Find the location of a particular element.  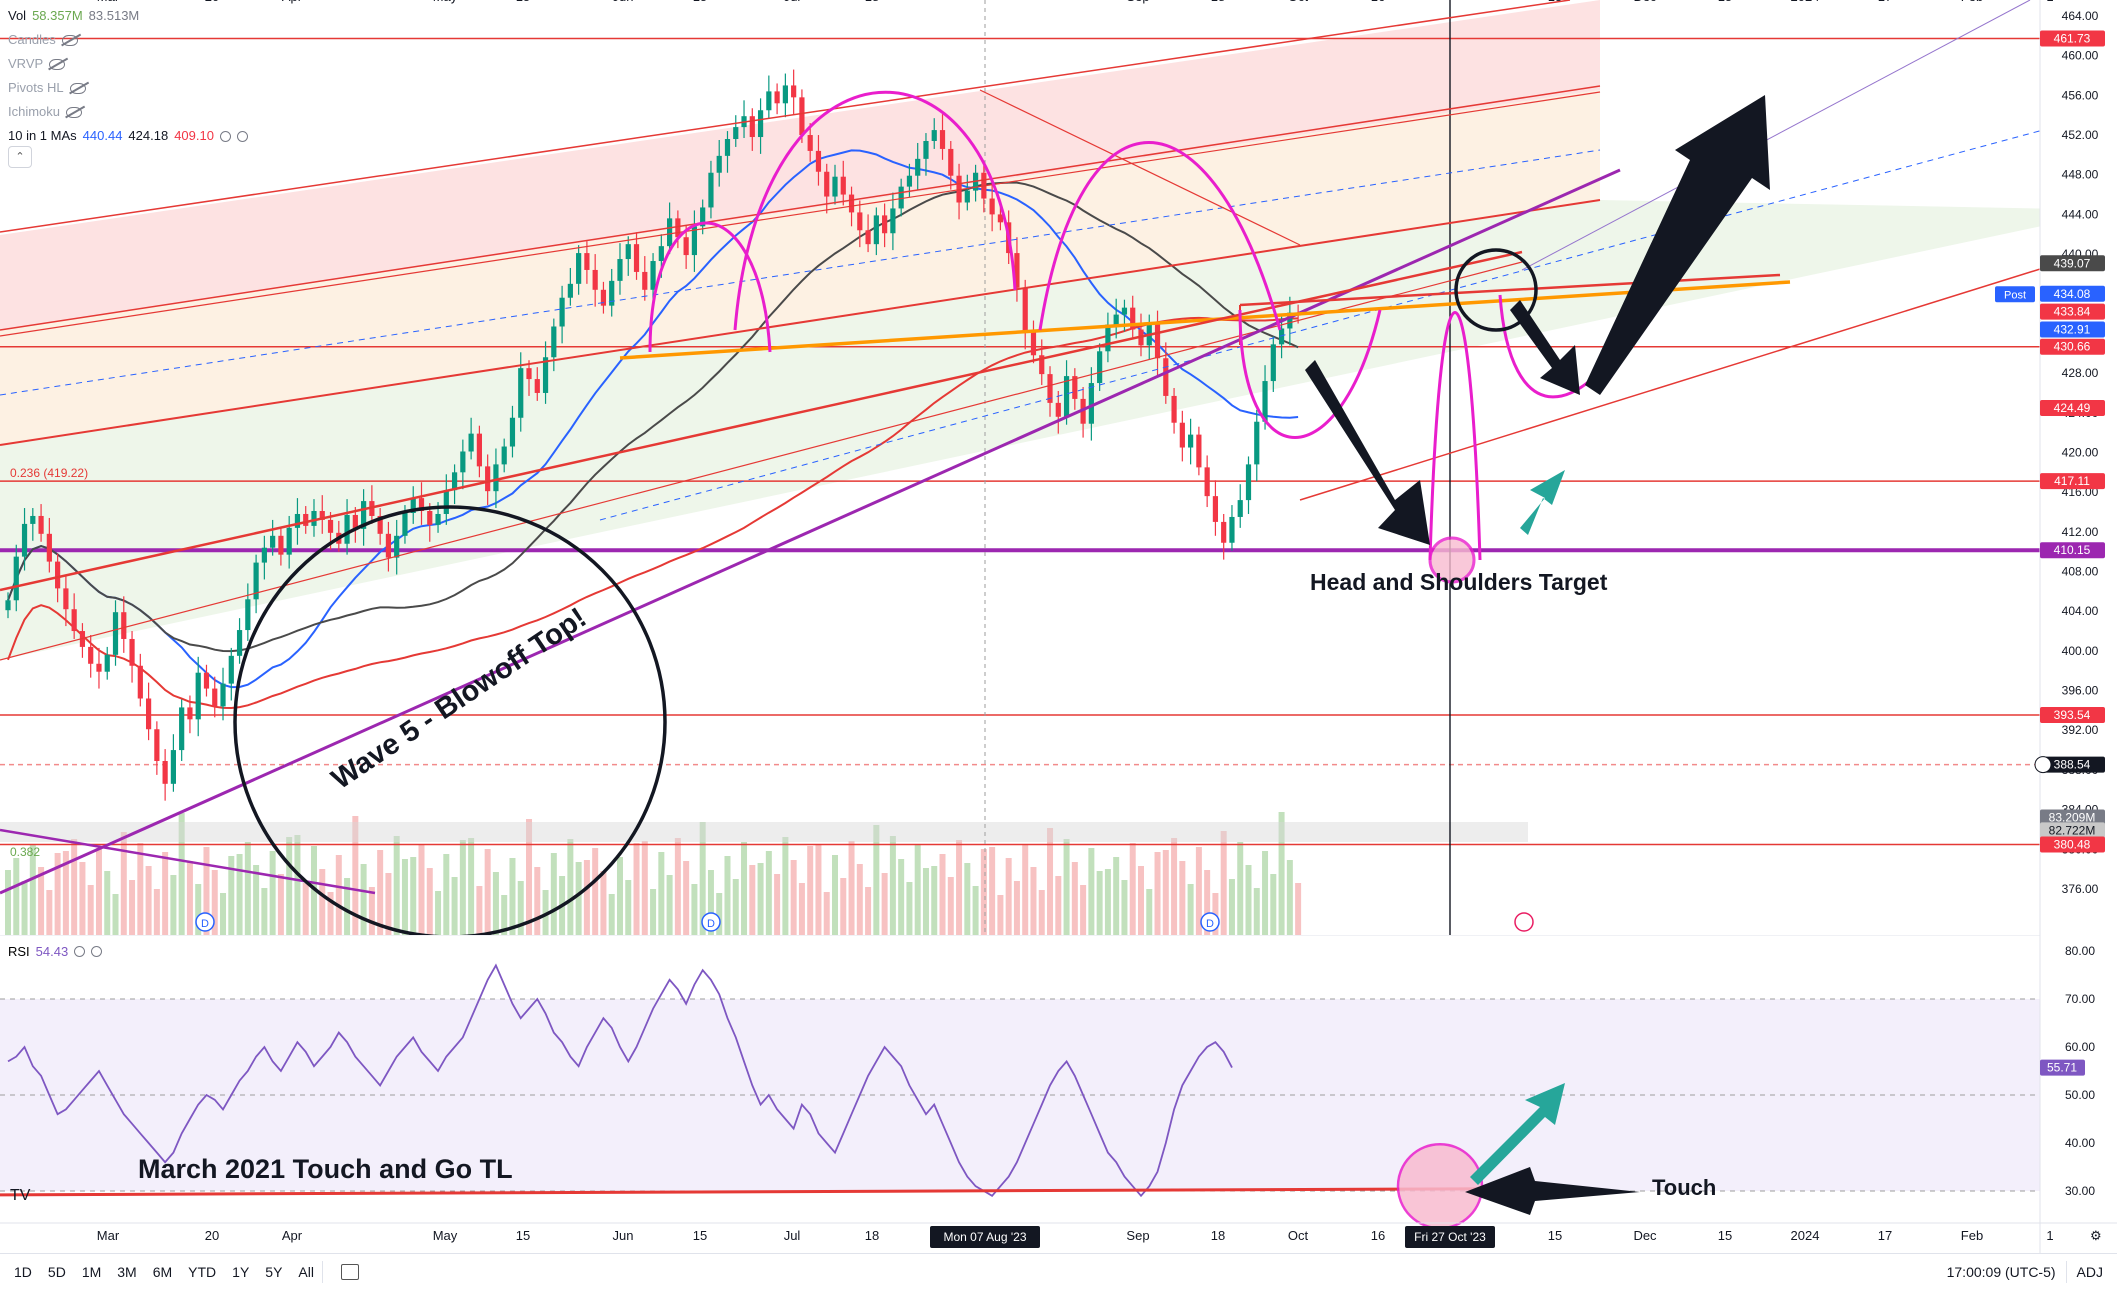

rsi-tick: 80.00 is located at coordinates (2080, 951).